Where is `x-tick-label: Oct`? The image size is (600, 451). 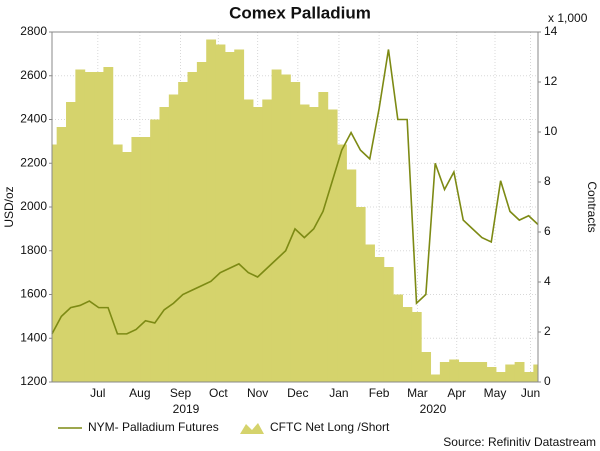
x-tick-label: Oct is located at coordinates (218, 393).